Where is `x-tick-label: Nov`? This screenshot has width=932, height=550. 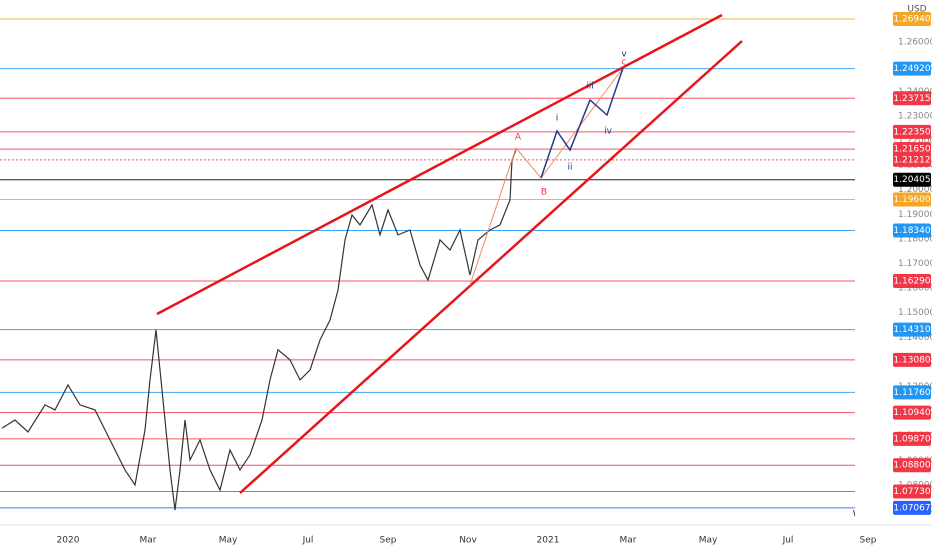
x-tick-label: Nov is located at coordinates (468, 541).